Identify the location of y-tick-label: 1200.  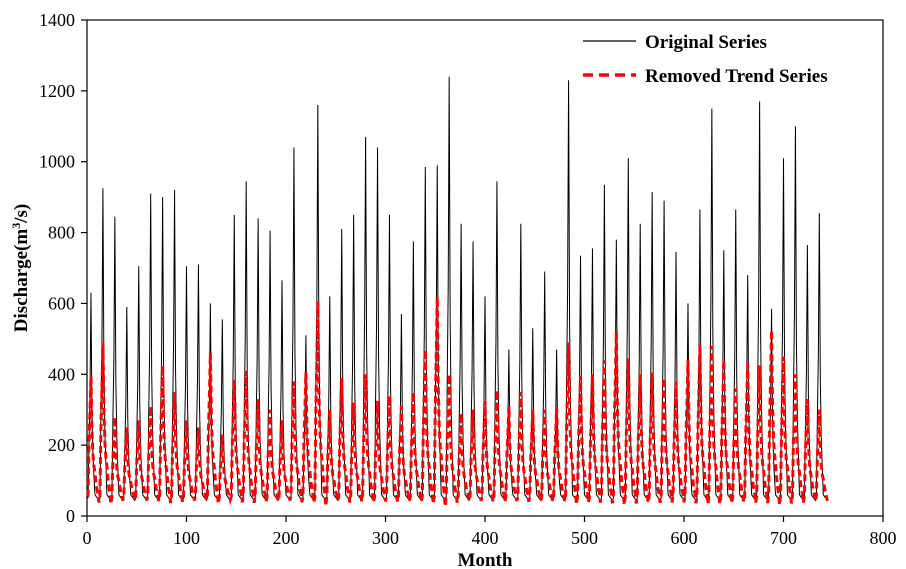
(57, 91).